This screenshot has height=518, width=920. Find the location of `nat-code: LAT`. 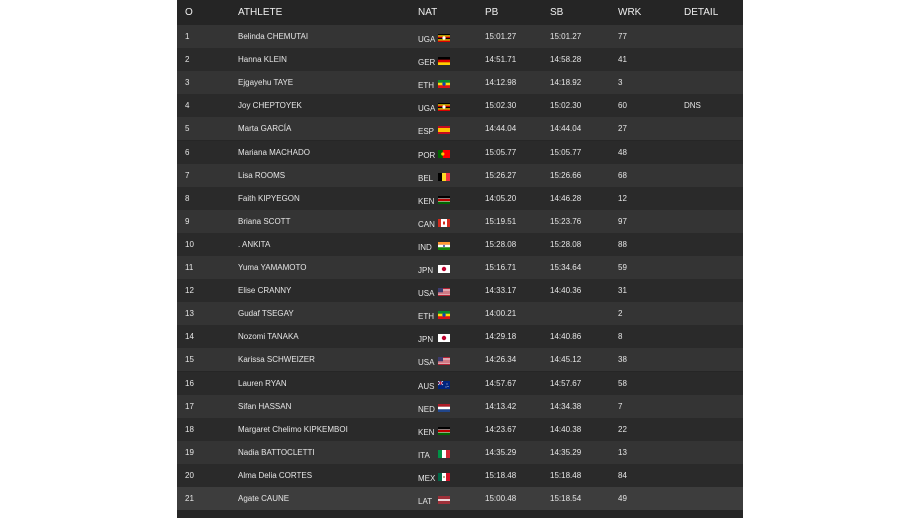

nat-code: LAT is located at coordinates (425, 501).